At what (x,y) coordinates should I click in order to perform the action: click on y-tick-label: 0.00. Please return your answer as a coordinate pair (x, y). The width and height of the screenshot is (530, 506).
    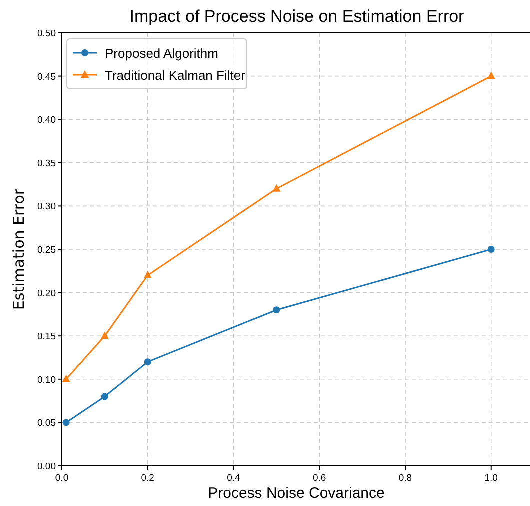
    Looking at the image, I should click on (47, 467).